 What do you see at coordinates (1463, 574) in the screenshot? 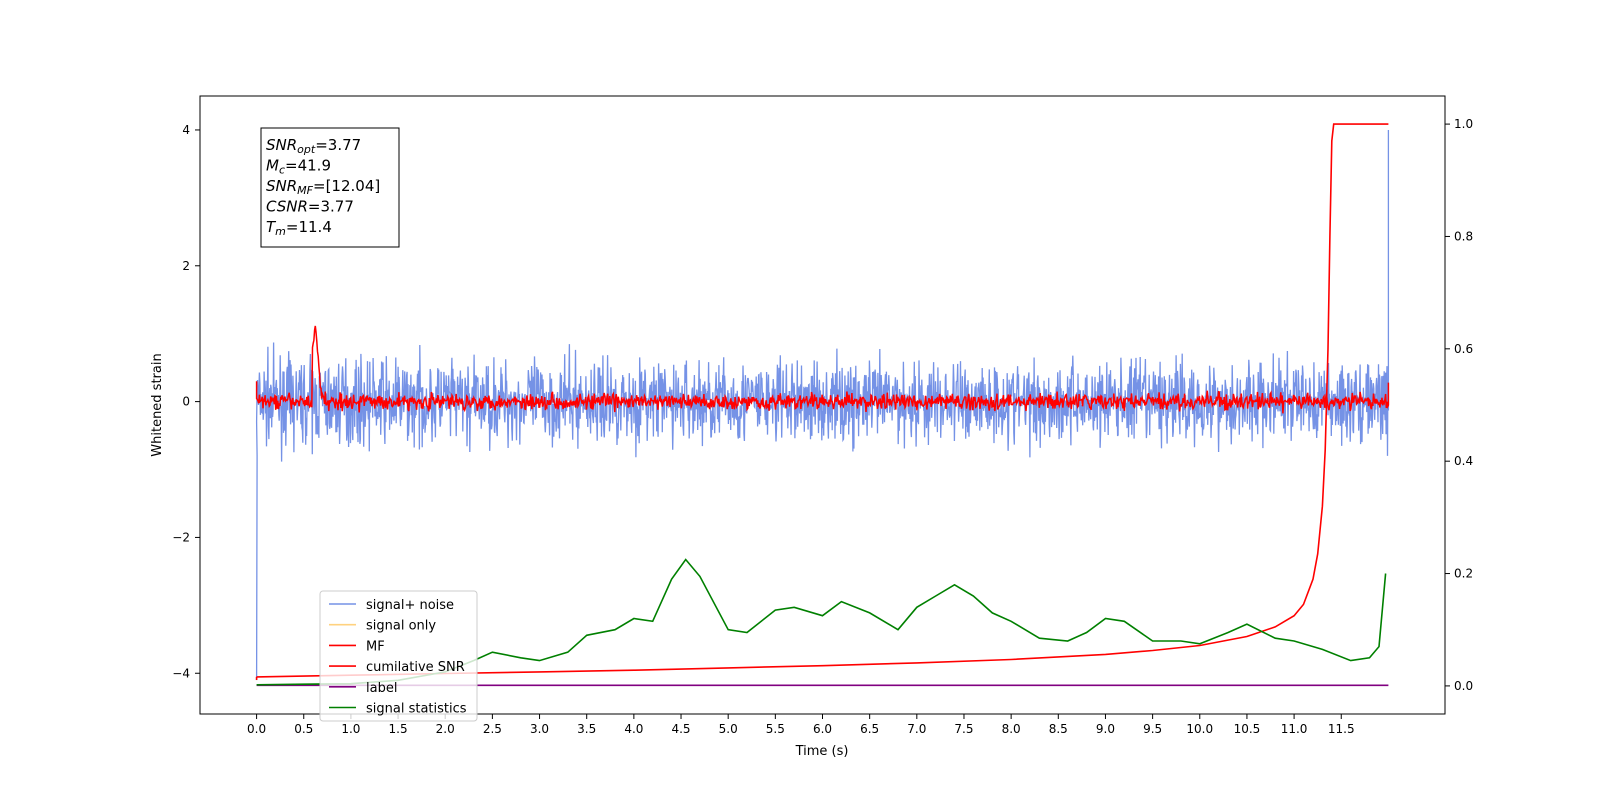
I see `y2-tick-label: 0.2` at bounding box center [1463, 574].